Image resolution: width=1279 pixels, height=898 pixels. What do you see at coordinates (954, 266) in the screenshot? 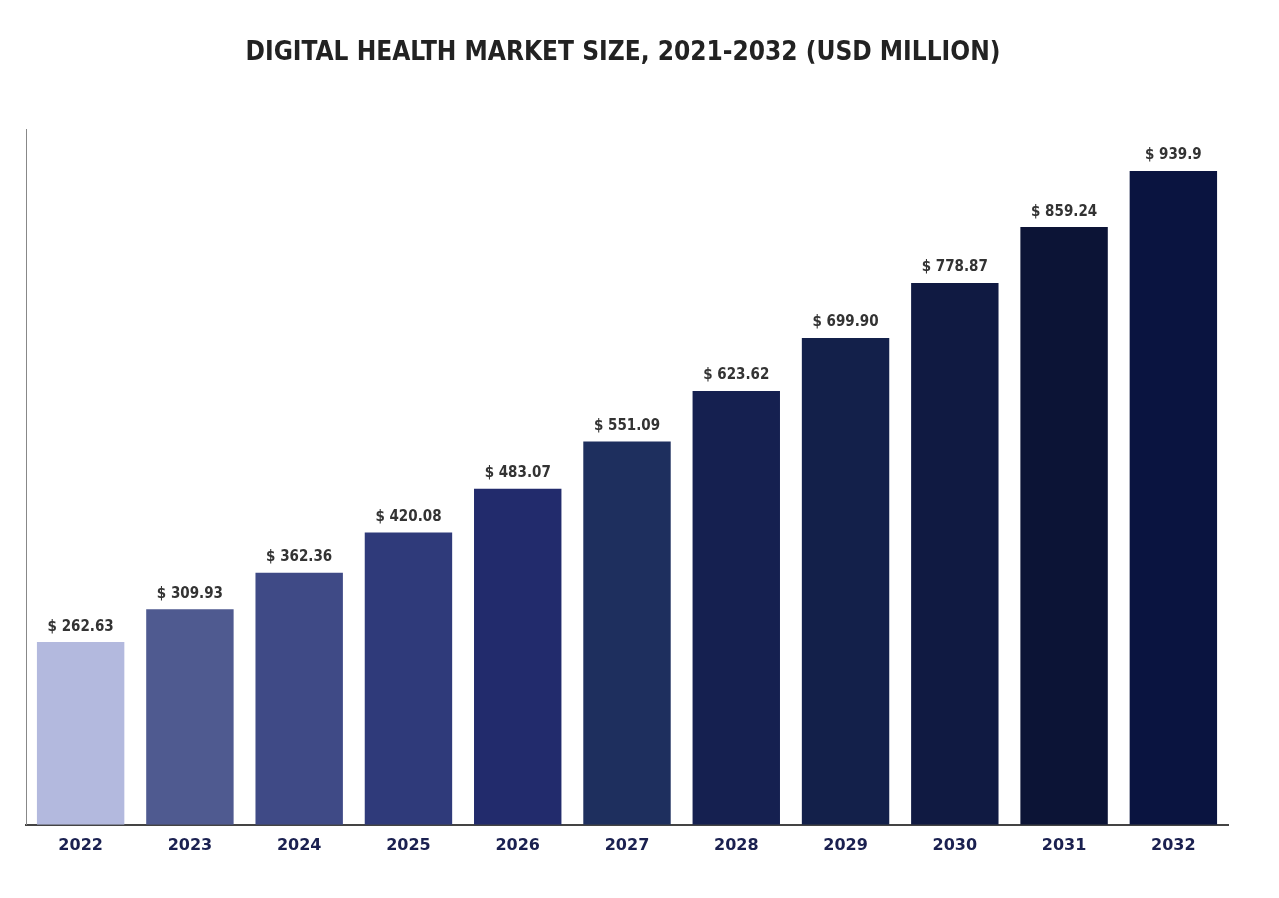
I see `data-label: $ 778.87` at bounding box center [954, 266].